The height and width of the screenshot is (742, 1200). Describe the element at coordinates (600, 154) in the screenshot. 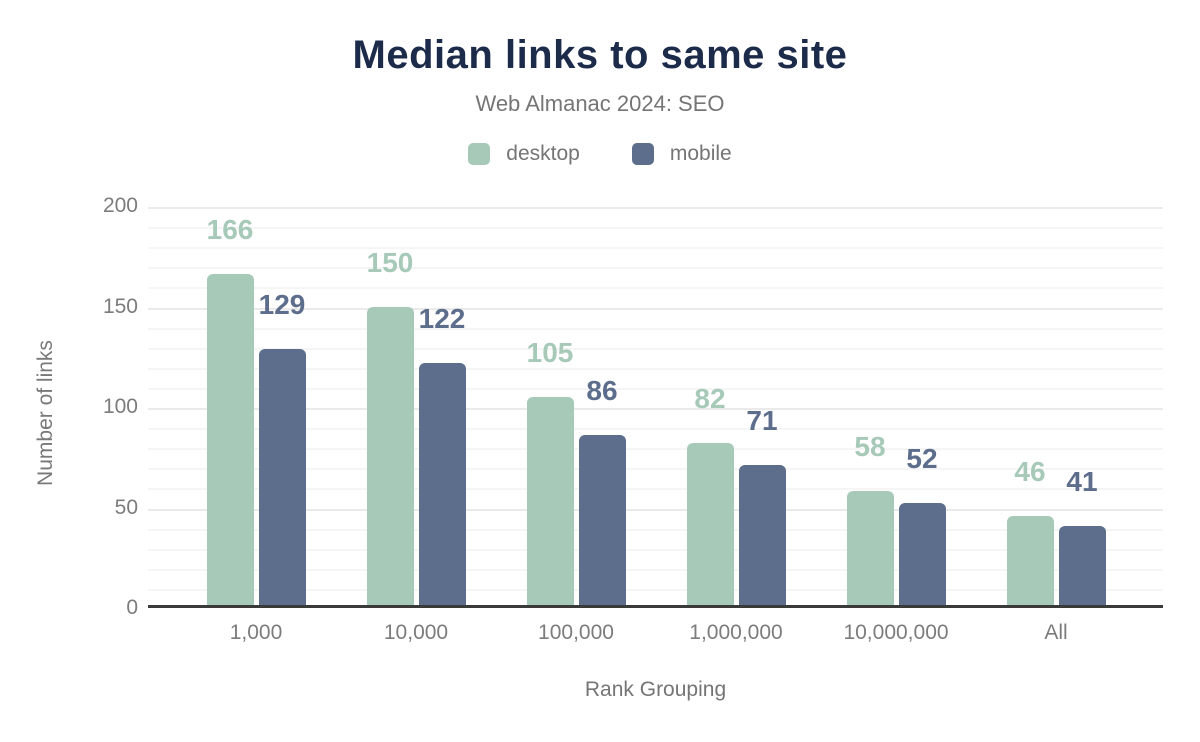

I see `legend: desktop mobile` at that location.